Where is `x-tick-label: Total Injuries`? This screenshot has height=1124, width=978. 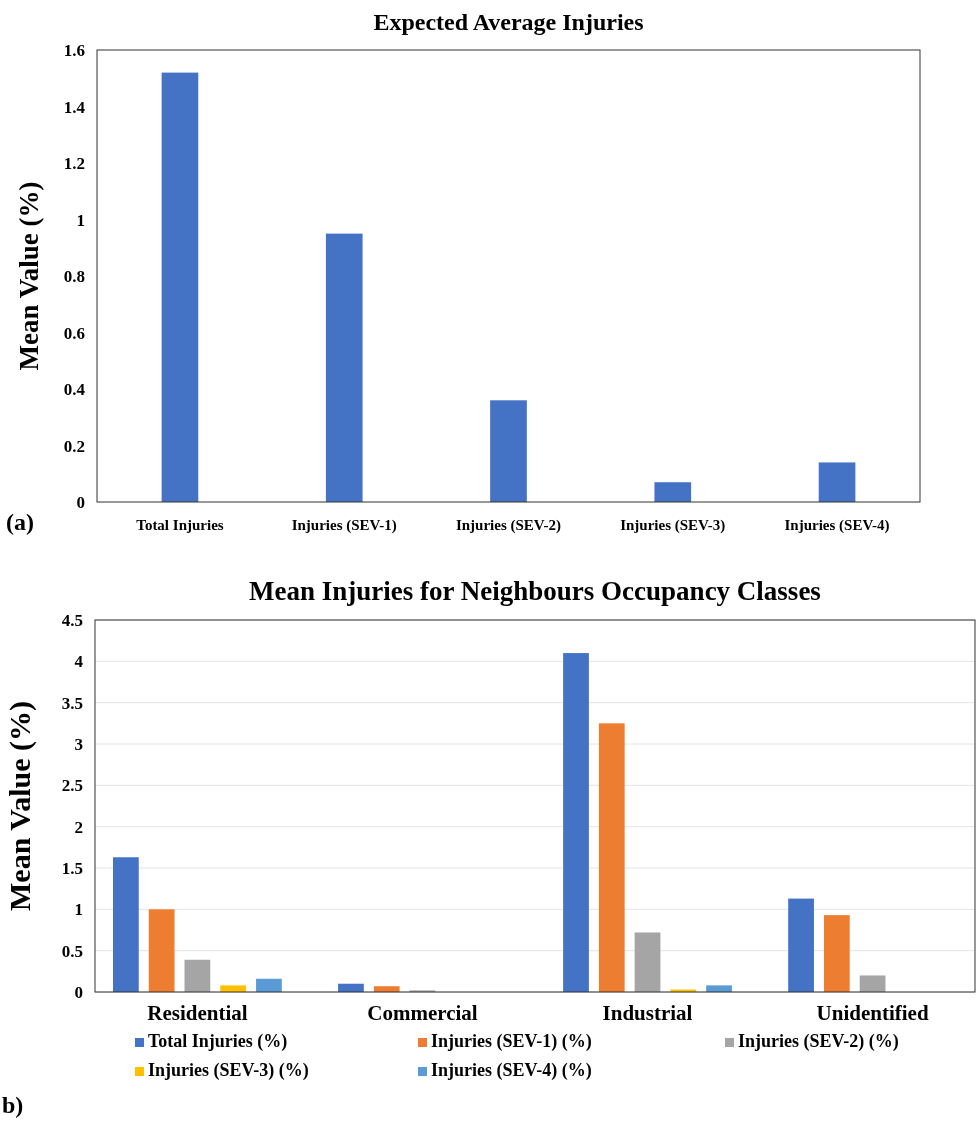
x-tick-label: Total Injuries is located at coordinates (180, 525).